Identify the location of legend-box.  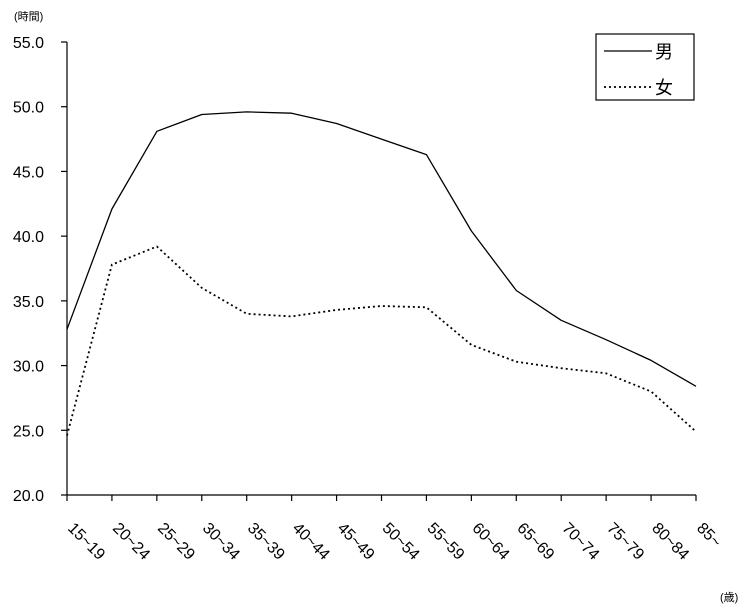
(645, 67).